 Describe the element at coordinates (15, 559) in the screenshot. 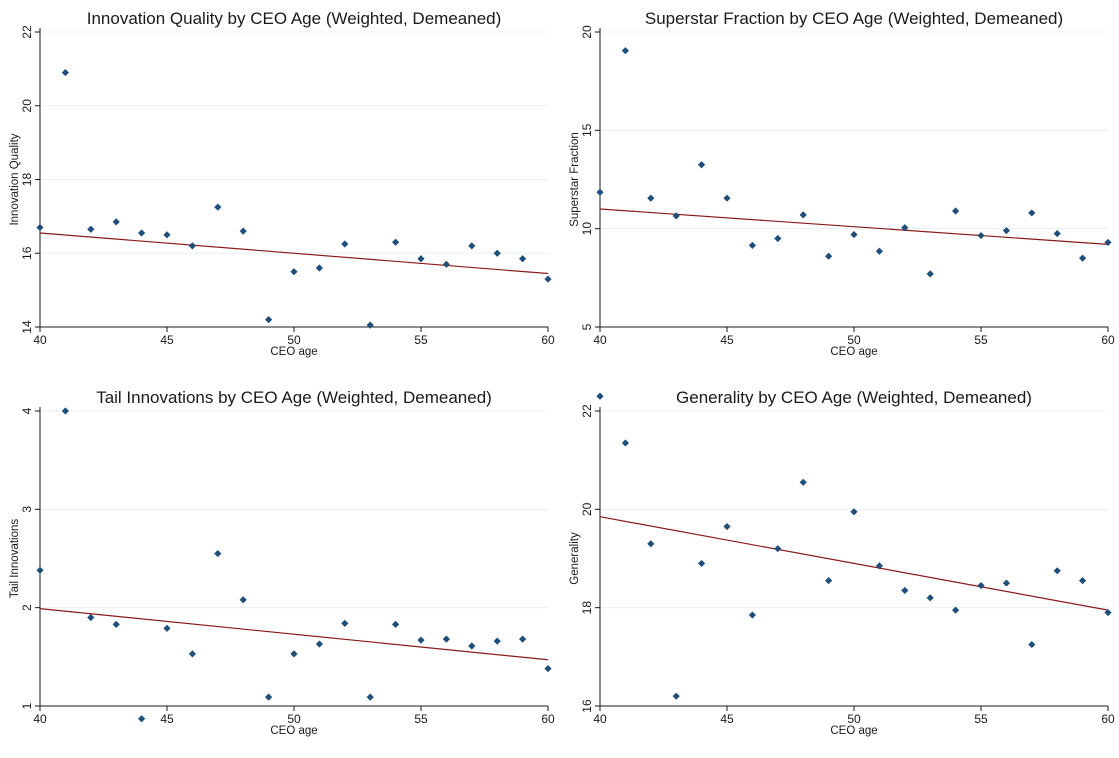

I see `y-axis-title: Tail Innovations` at that location.